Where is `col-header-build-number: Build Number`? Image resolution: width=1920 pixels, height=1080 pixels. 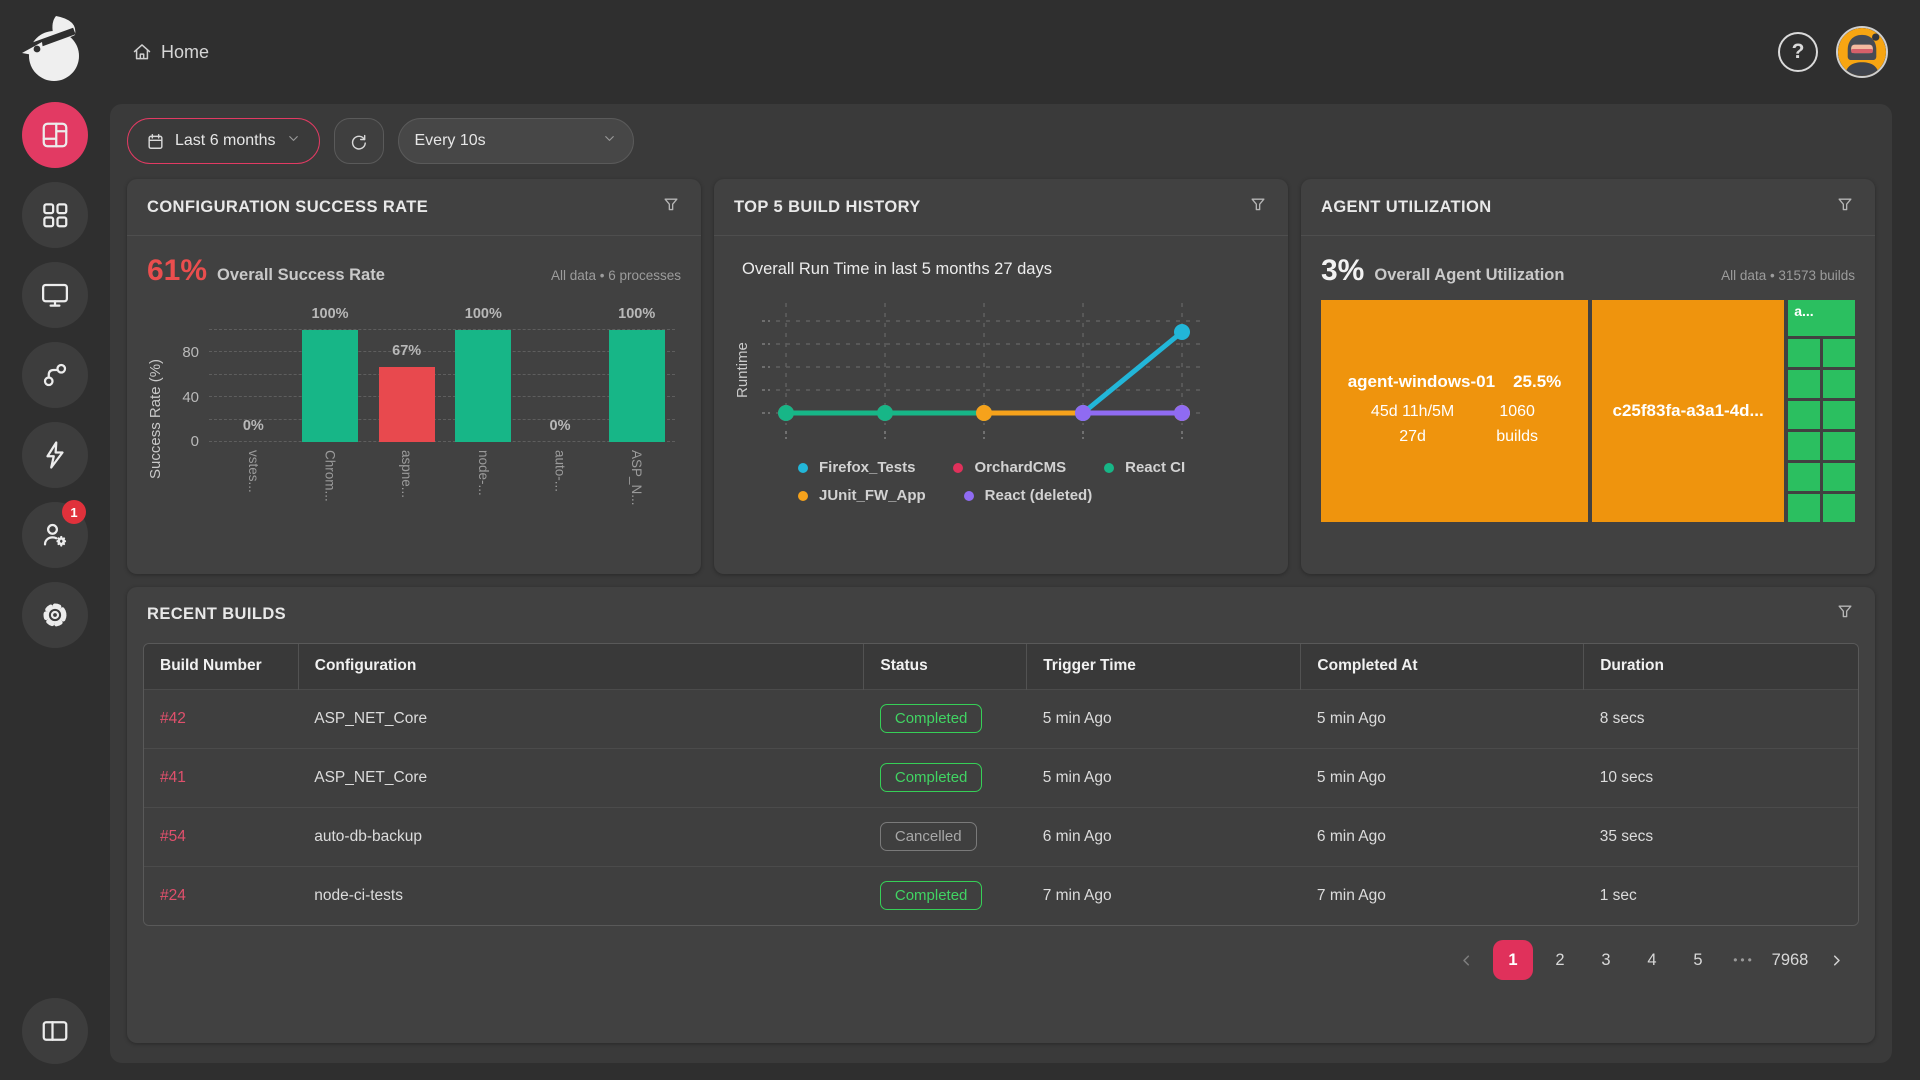
col-header-build-number: Build Number is located at coordinates (211, 666).